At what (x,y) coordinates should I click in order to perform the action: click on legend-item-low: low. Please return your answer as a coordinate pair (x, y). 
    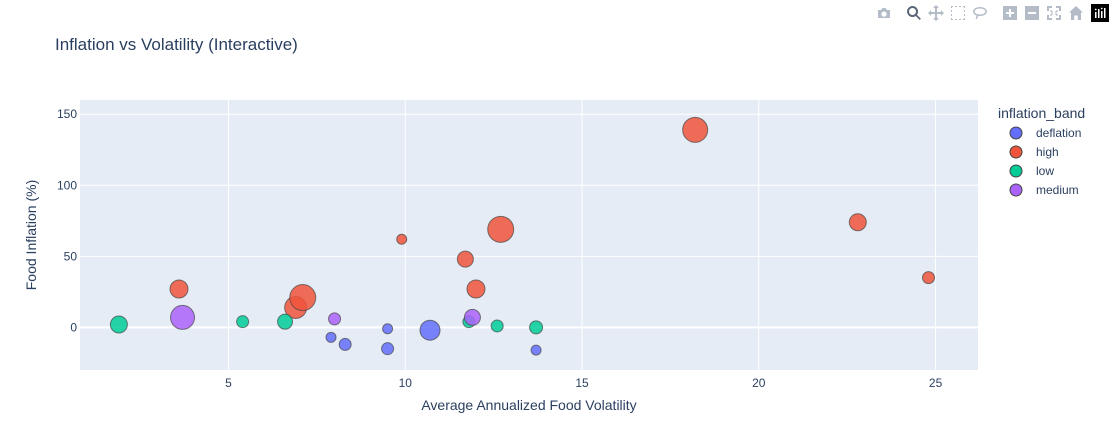
    Looking at the image, I should click on (1031, 171).